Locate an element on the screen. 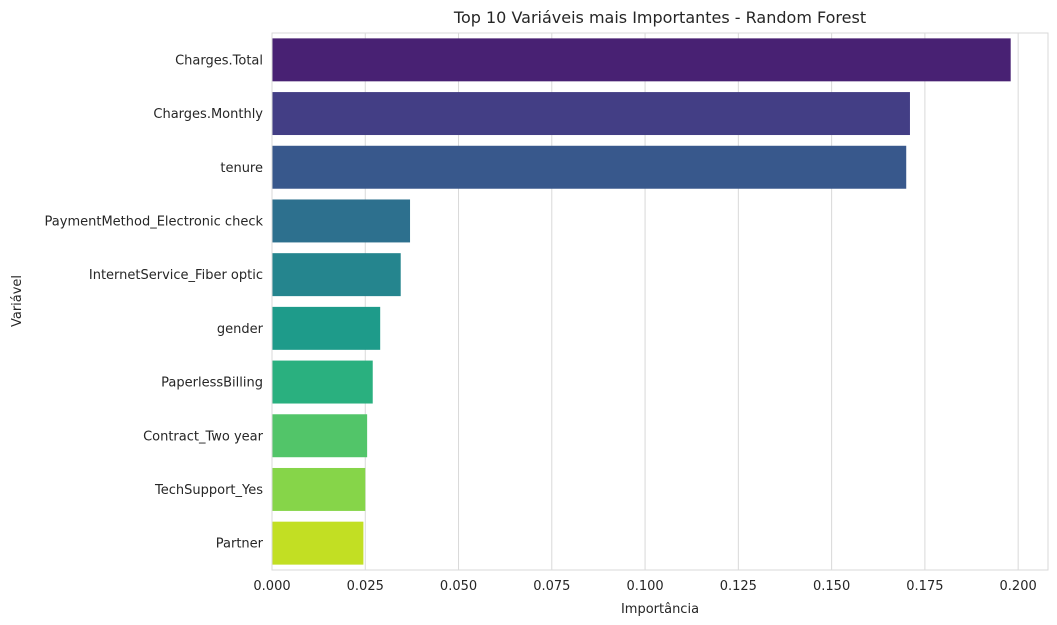  x-tick-label: 0.075 is located at coordinates (551, 586).